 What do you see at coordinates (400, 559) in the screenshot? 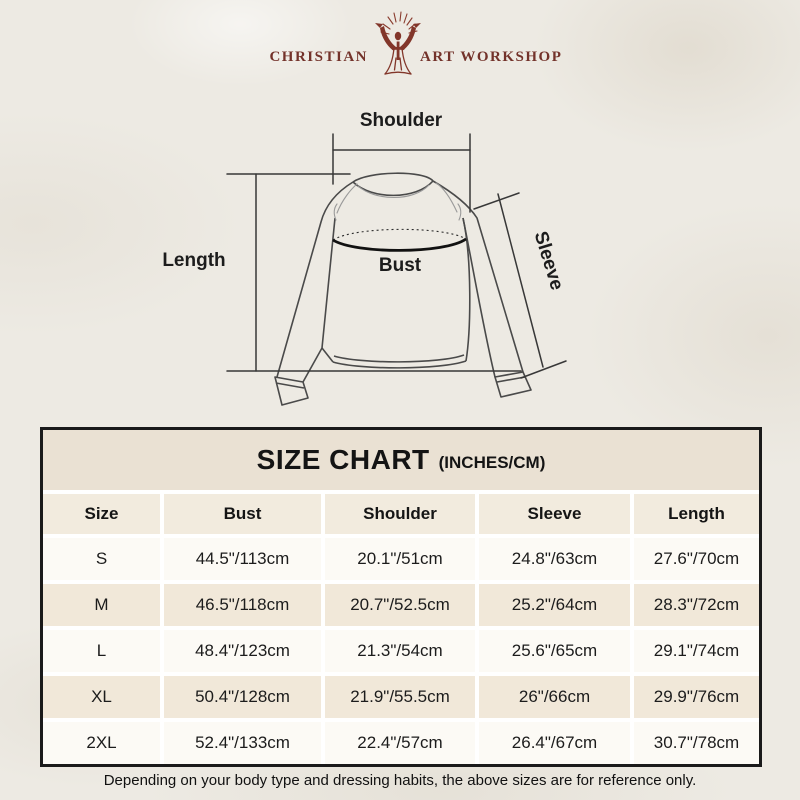
I see `measurement-cell: 20.1"/51cm` at bounding box center [400, 559].